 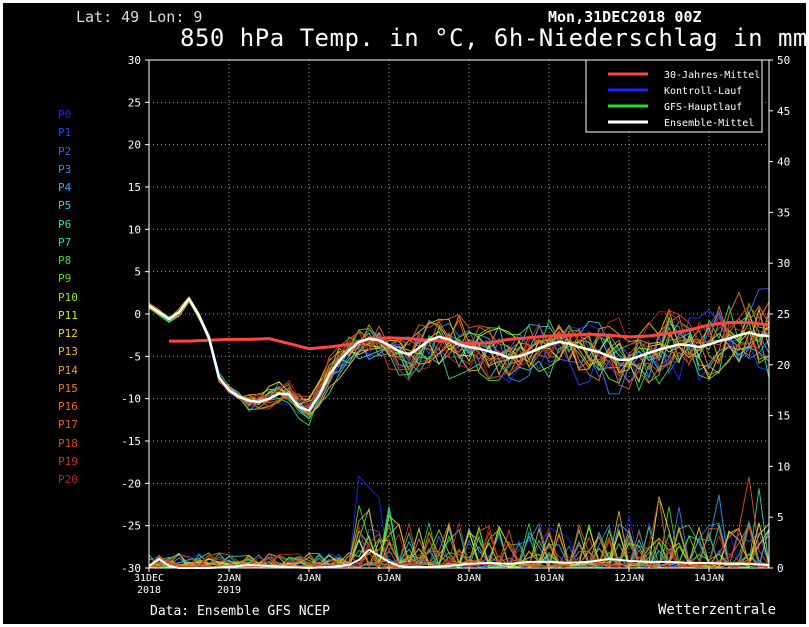 What do you see at coordinates (629, 578) in the screenshot?
I see `x-tick-label: 12JAN` at bounding box center [629, 578].